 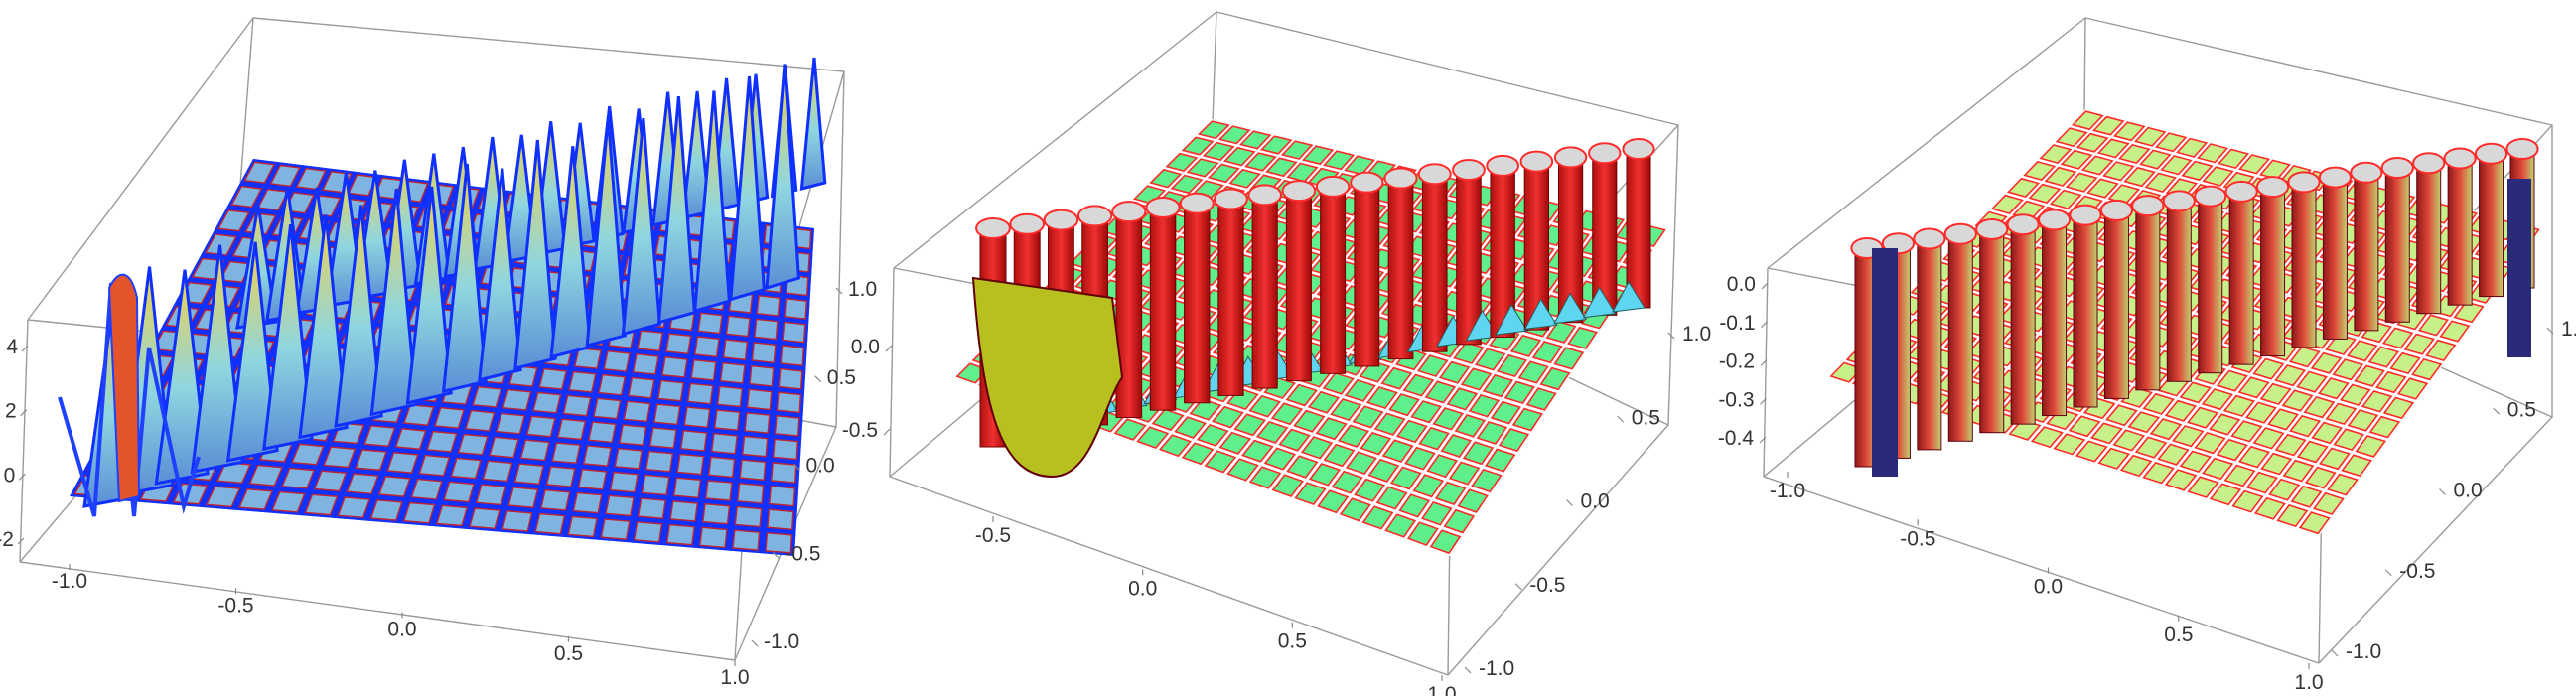 I want to click on edge-oscillation, so click(x=129, y=399).